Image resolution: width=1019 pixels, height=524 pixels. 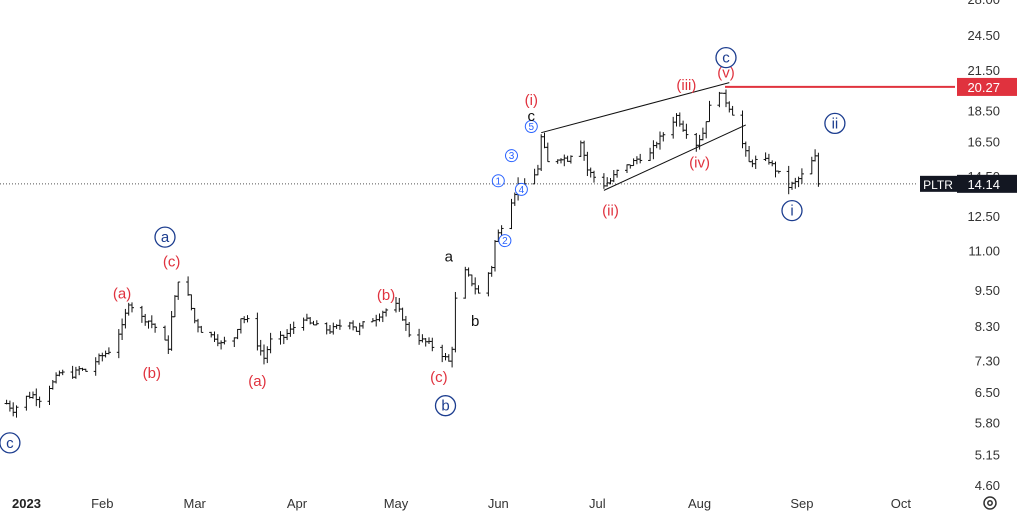 I want to click on wave-label-red: (iv), so click(x=699, y=163).